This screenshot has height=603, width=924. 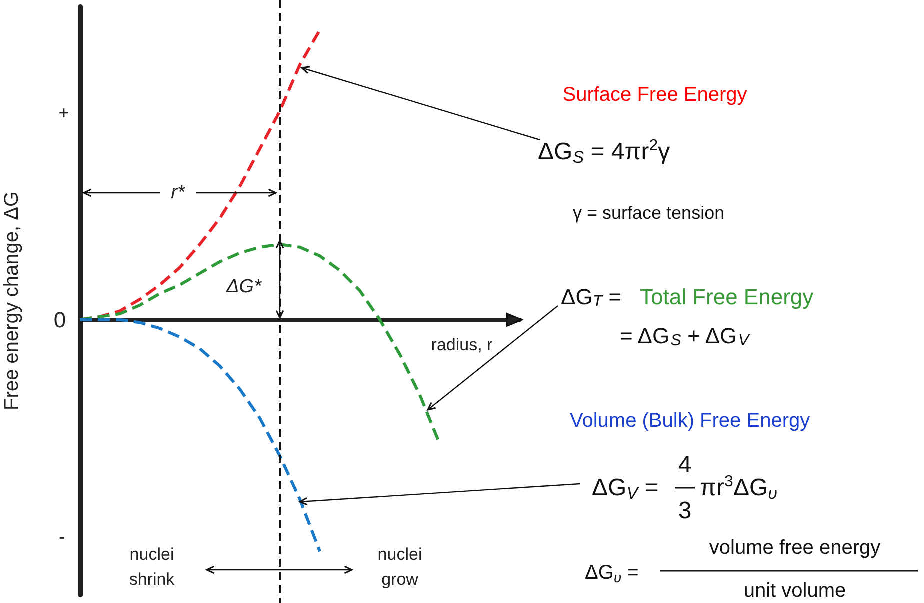 I want to click on text: 4, so click(x=685, y=465).